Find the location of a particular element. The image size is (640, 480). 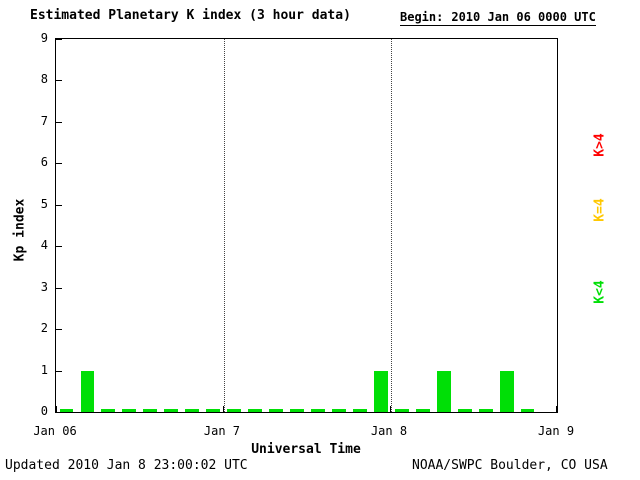

begin-label: Begin: is located at coordinates (422, 17).